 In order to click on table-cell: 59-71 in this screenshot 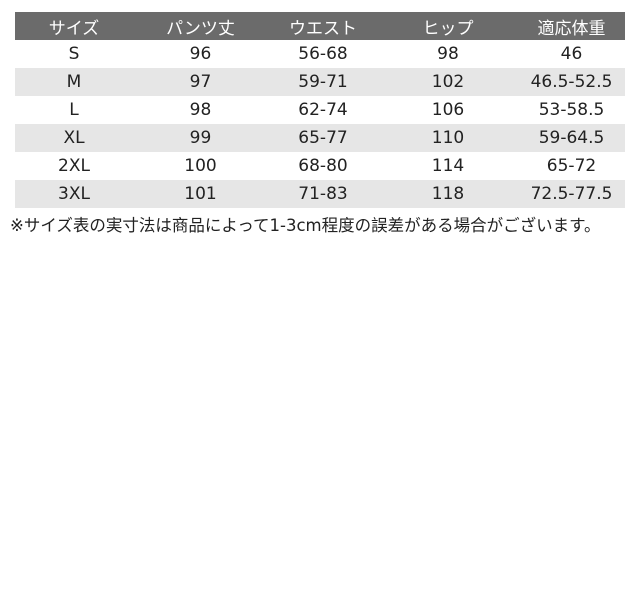, I will do `click(323, 82)`.